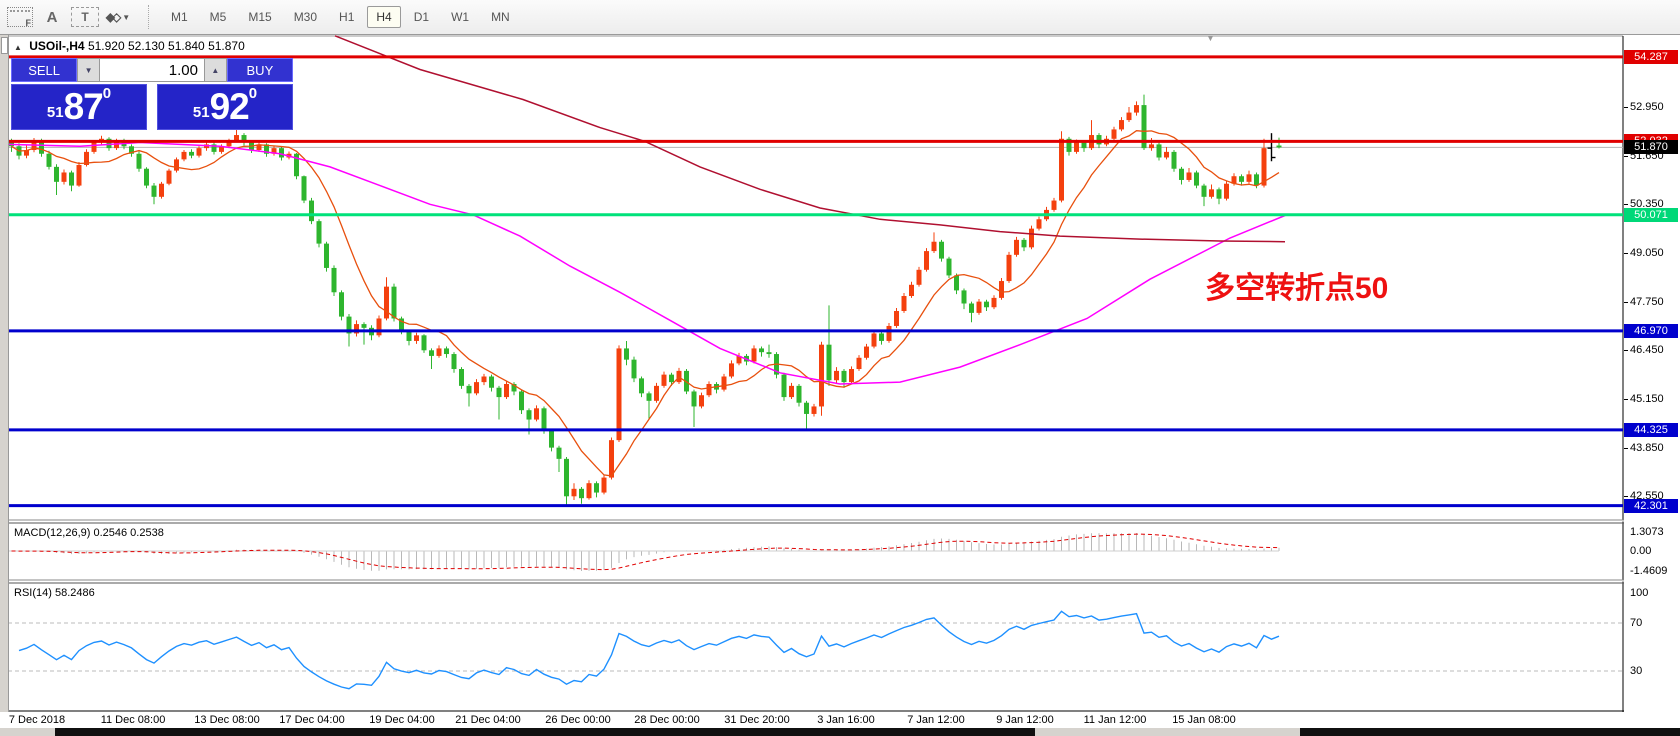 Image resolution: width=1680 pixels, height=736 pixels. What do you see at coordinates (1210, 38) in the screenshot?
I see `chart-object-caret-icon: ▼` at bounding box center [1210, 38].